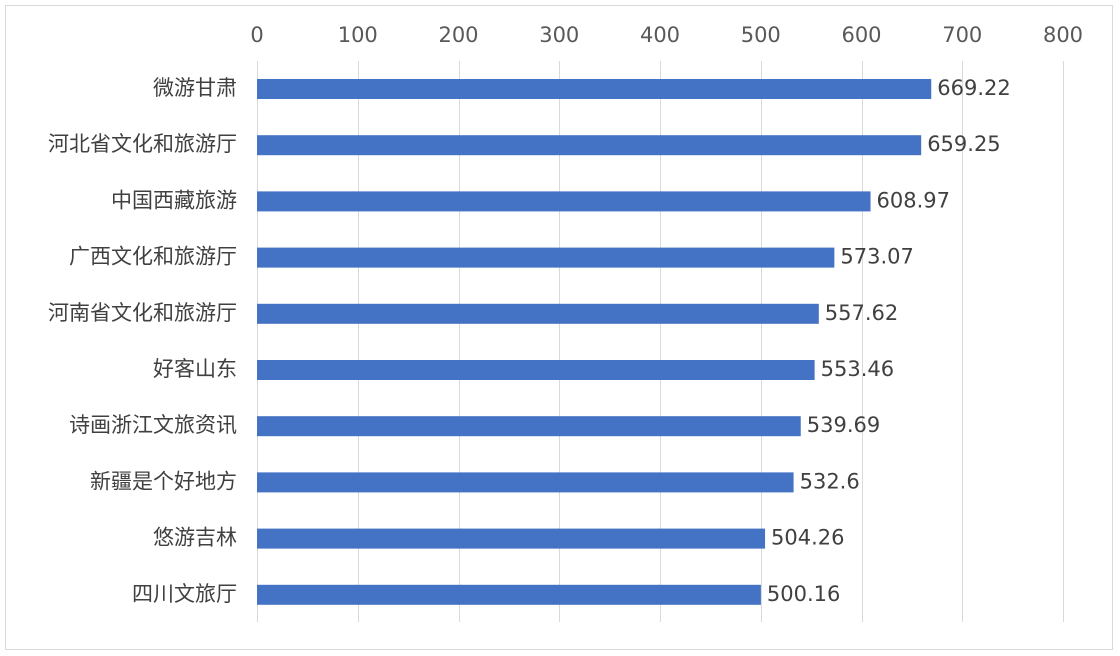 This screenshot has width=1120, height=656. What do you see at coordinates (163, 481) in the screenshot?
I see `category-label: 新疆是个好地方` at bounding box center [163, 481].